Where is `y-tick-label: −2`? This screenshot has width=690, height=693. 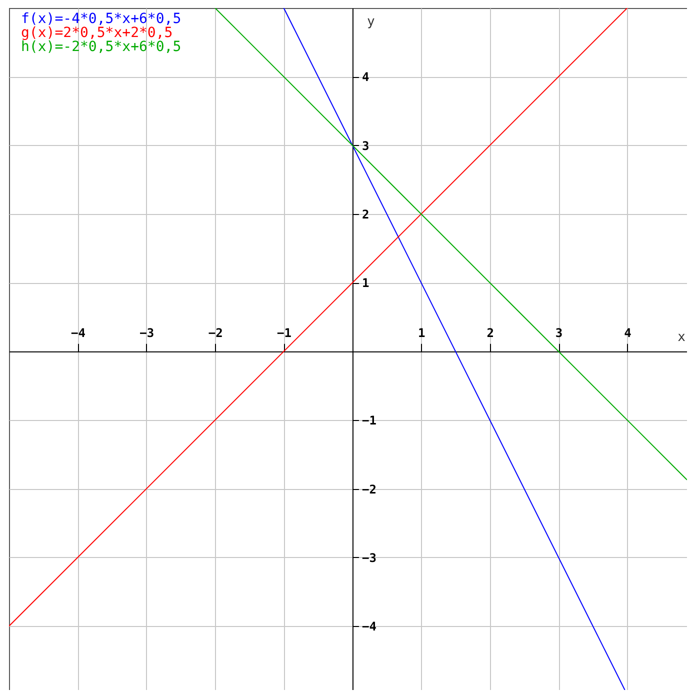 y-tick-label: −2 is located at coordinates (369, 489).